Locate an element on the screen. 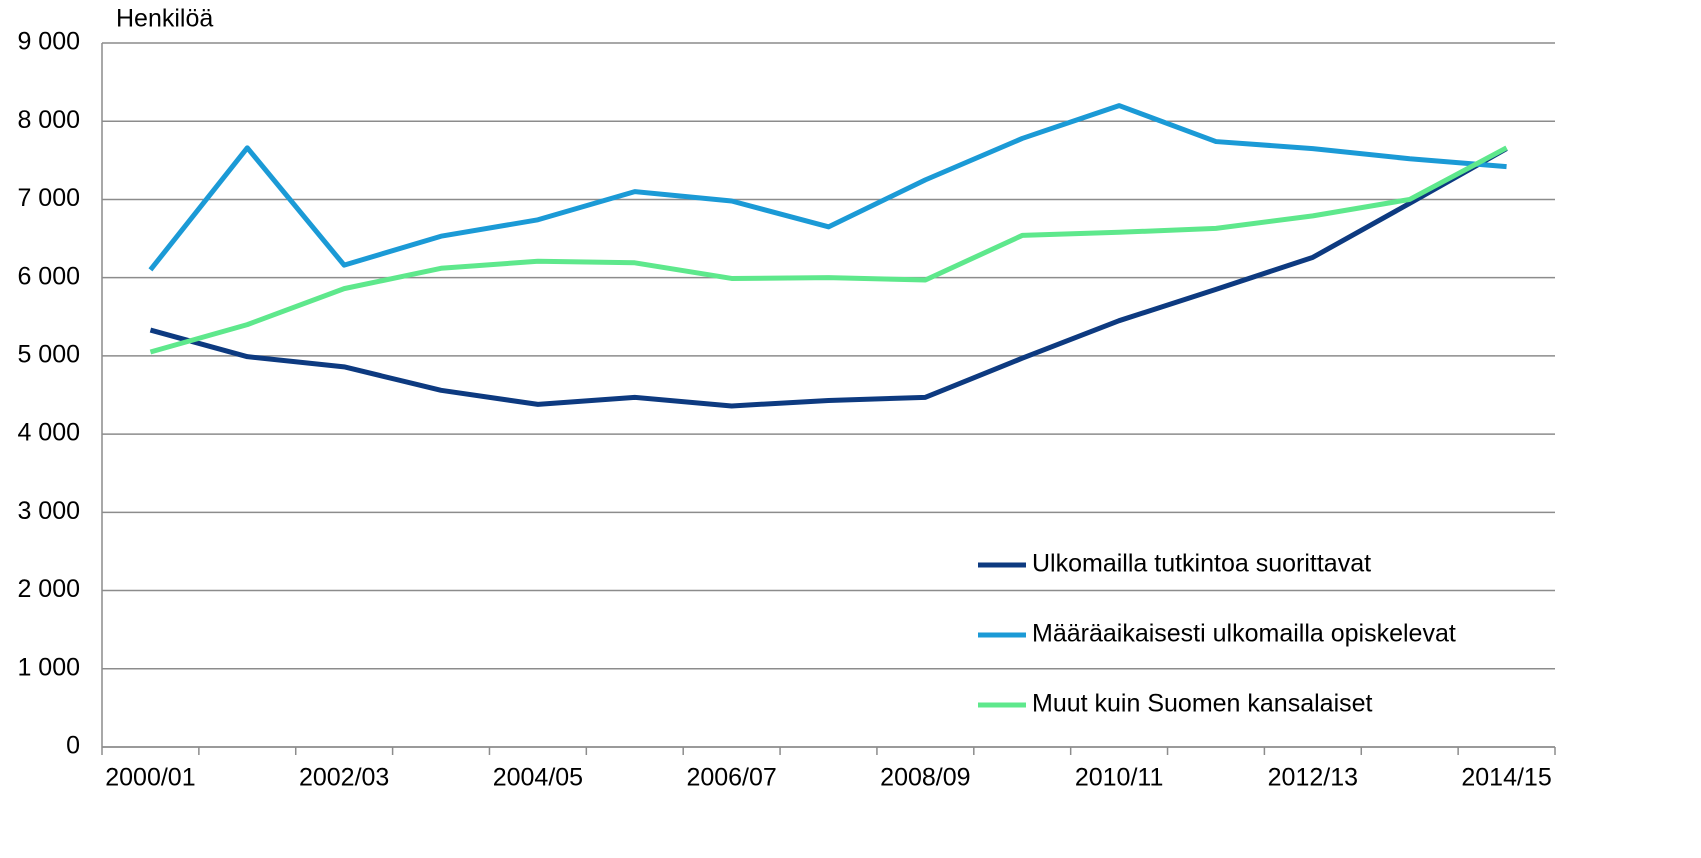 This screenshot has height=858, width=1701. y-tick-label: 6 000 is located at coordinates (48, 276).